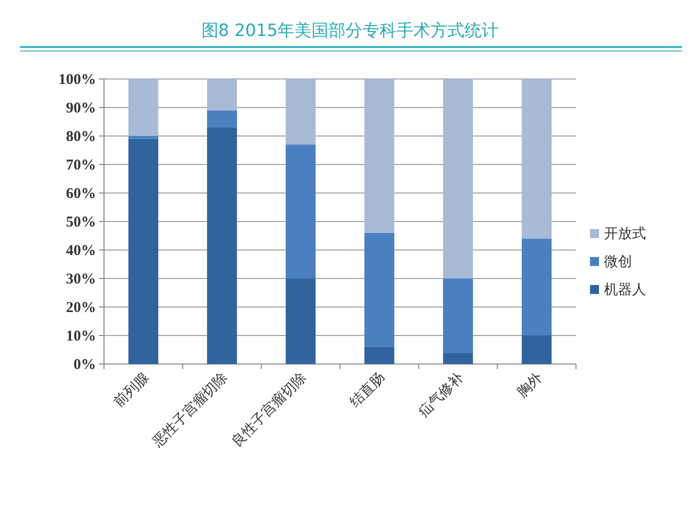 The width and height of the screenshot is (700, 516). What do you see at coordinates (441, 395) in the screenshot?
I see `x-tick-label: 疝气修补` at bounding box center [441, 395].